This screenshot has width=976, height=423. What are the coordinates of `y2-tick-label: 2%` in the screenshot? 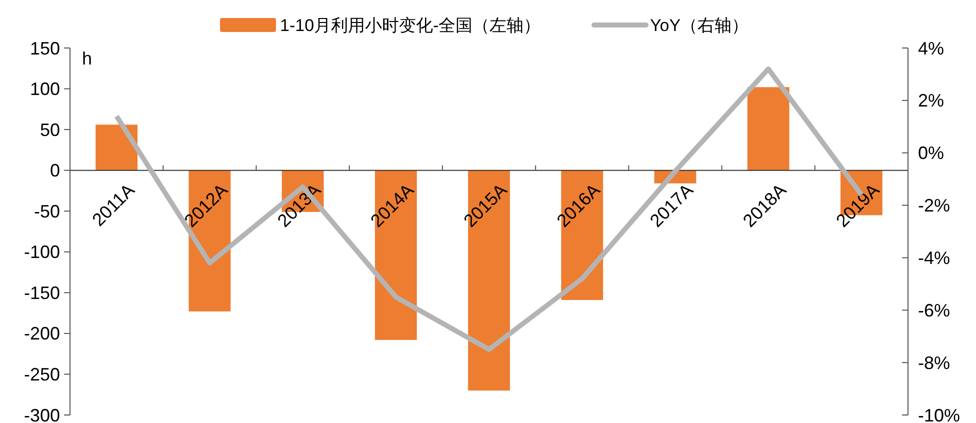 It's located at (931, 100).